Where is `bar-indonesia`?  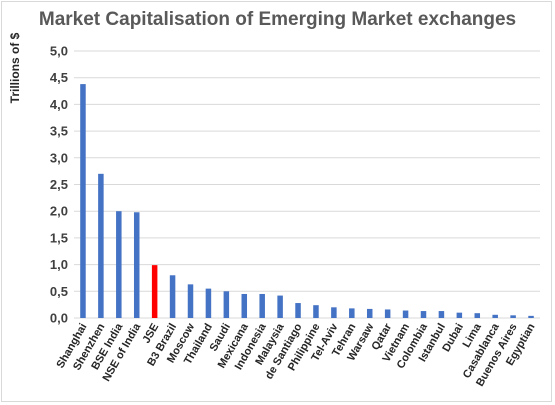
bar-indonesia is located at coordinates (262, 305).